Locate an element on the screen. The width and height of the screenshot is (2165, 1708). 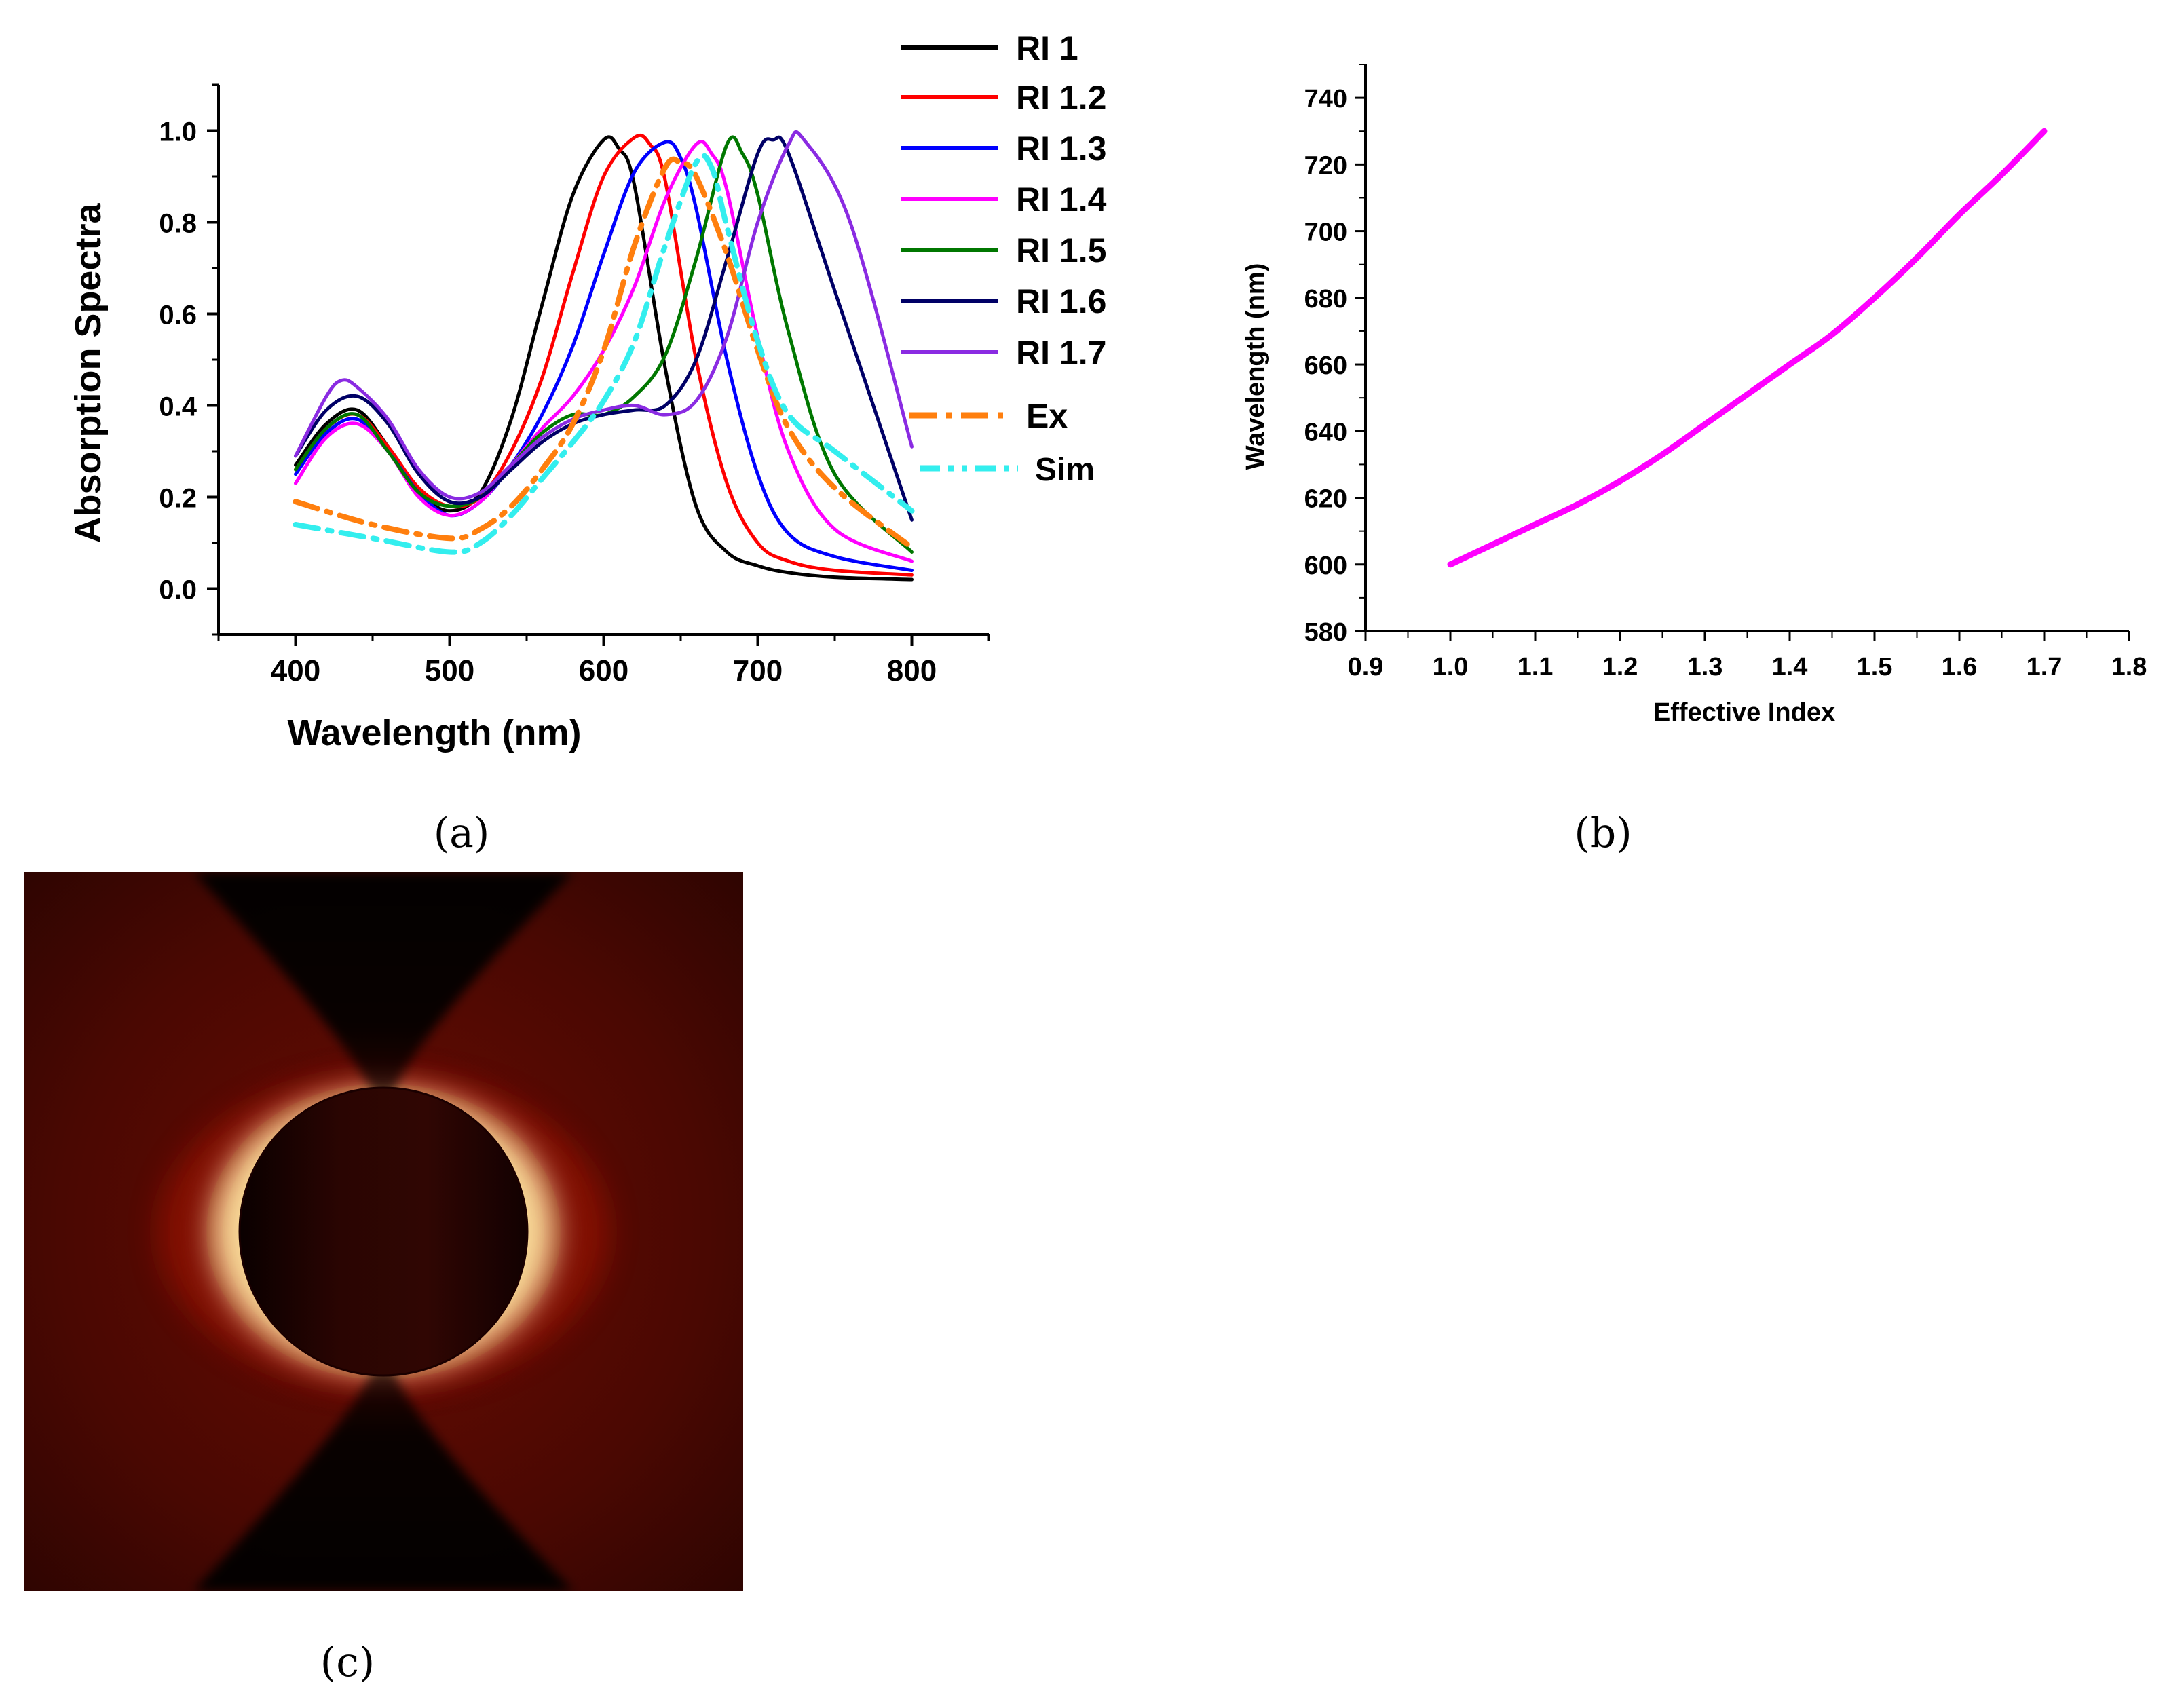
chart-b-y-tick-label: 700 is located at coordinates (1326, 233).